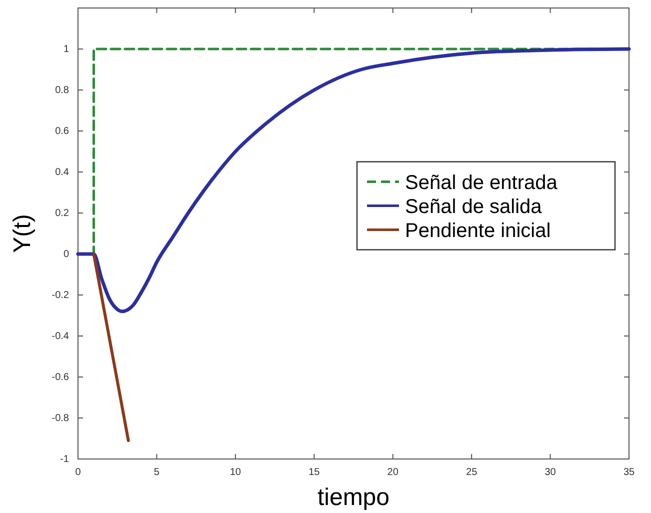  Describe the element at coordinates (550, 472) in the screenshot. I see `x-tick-label: 30` at that location.